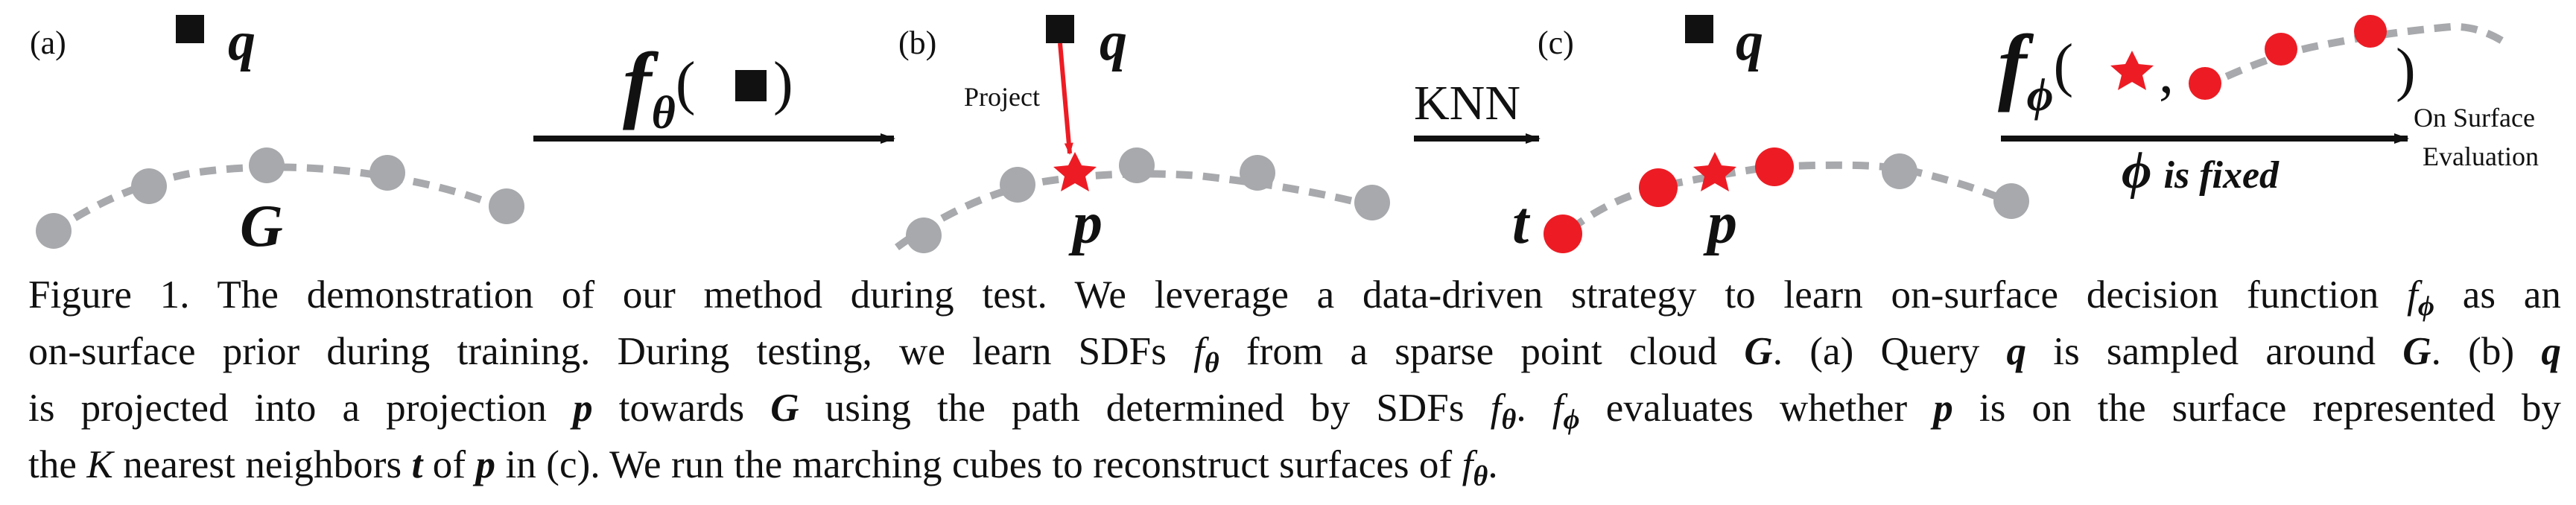 This screenshot has width=2576, height=505. Describe the element at coordinates (1002, 97) in the screenshot. I see `project-label: Project` at that location.